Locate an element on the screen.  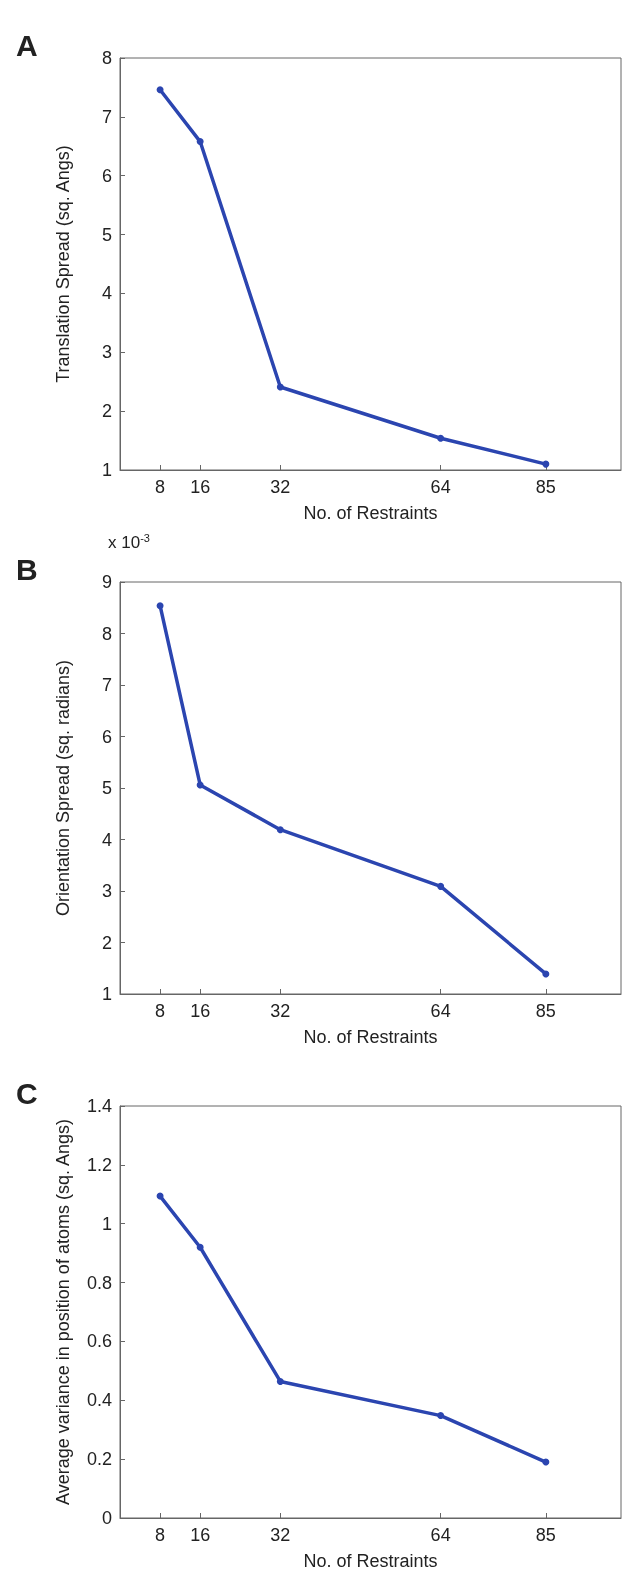
y-tick-label: 9 is located at coordinates (106, 582).